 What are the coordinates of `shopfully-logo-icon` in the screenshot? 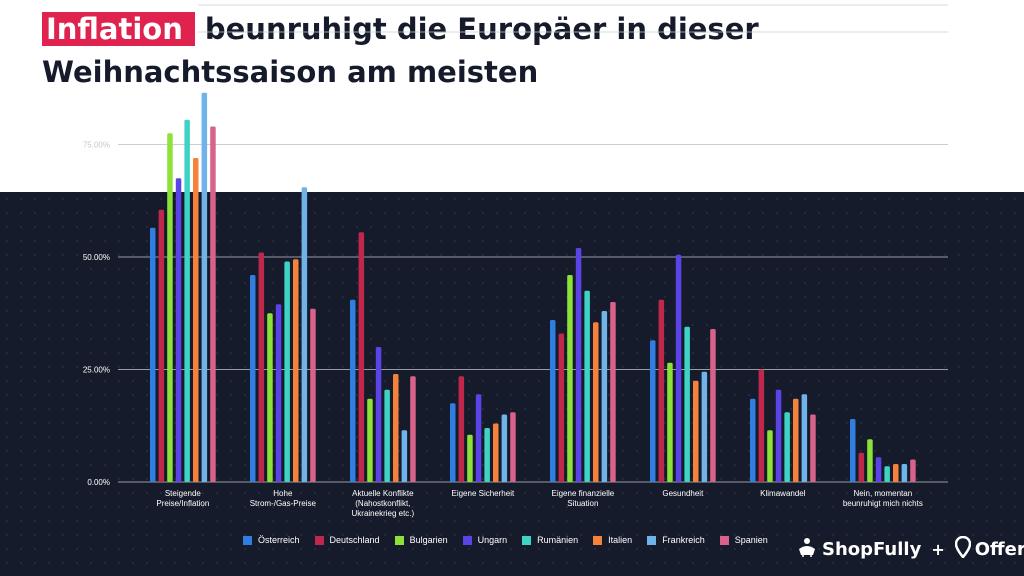 It's located at (807, 549).